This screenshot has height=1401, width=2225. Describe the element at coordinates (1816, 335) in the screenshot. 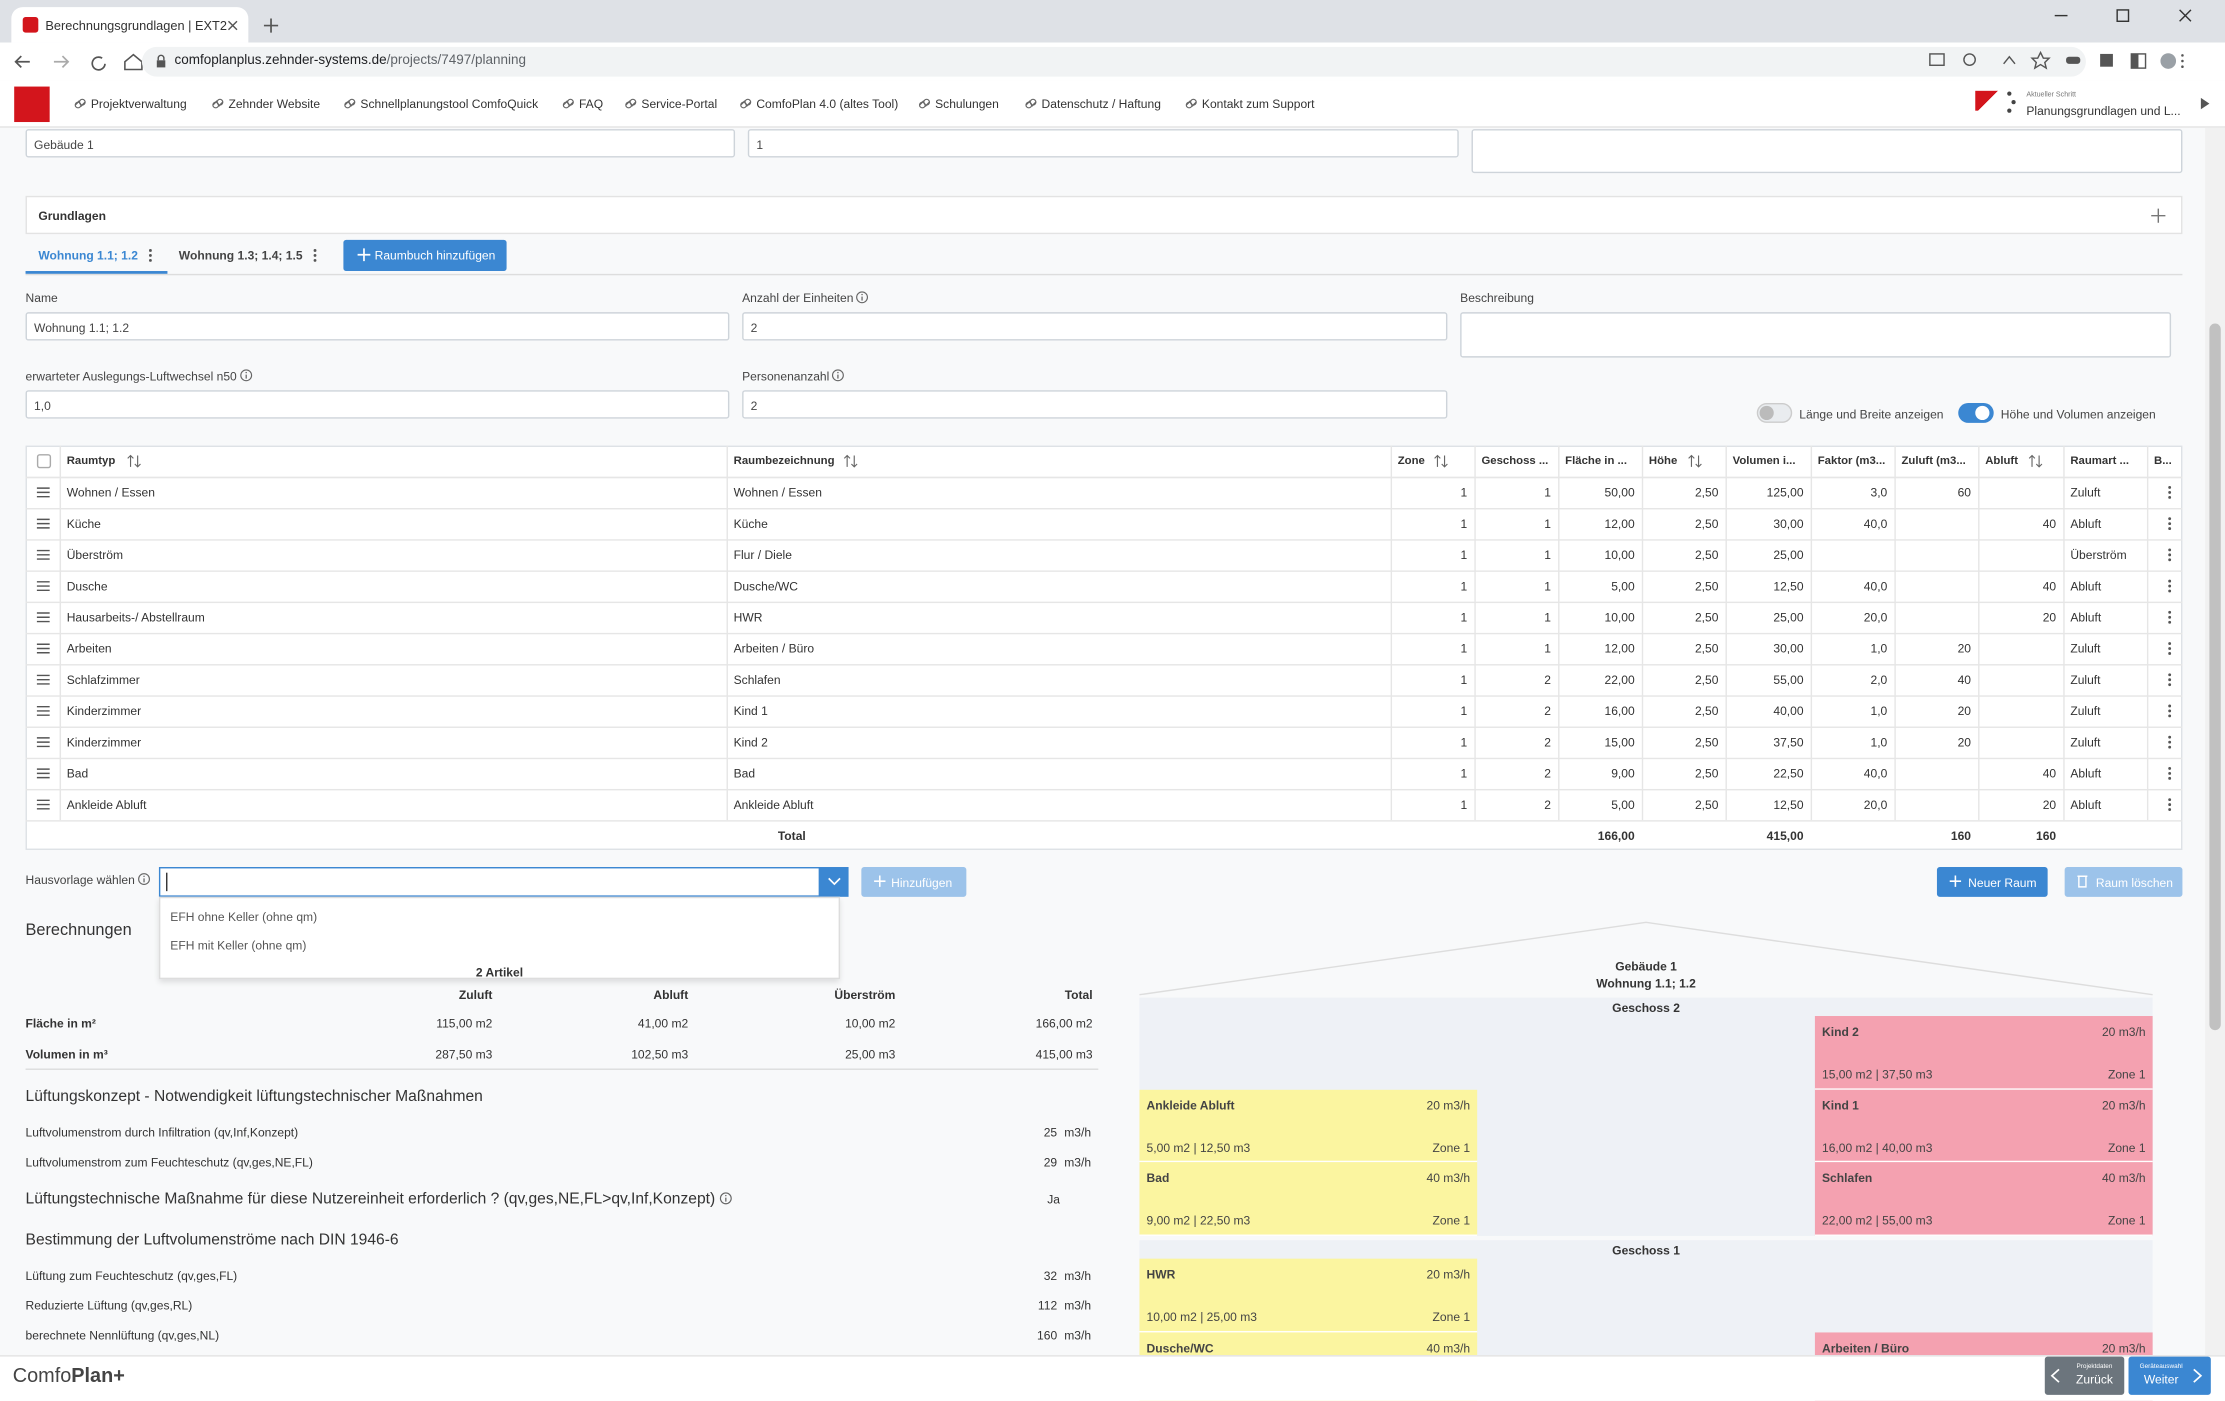

I see `field-input` at that location.